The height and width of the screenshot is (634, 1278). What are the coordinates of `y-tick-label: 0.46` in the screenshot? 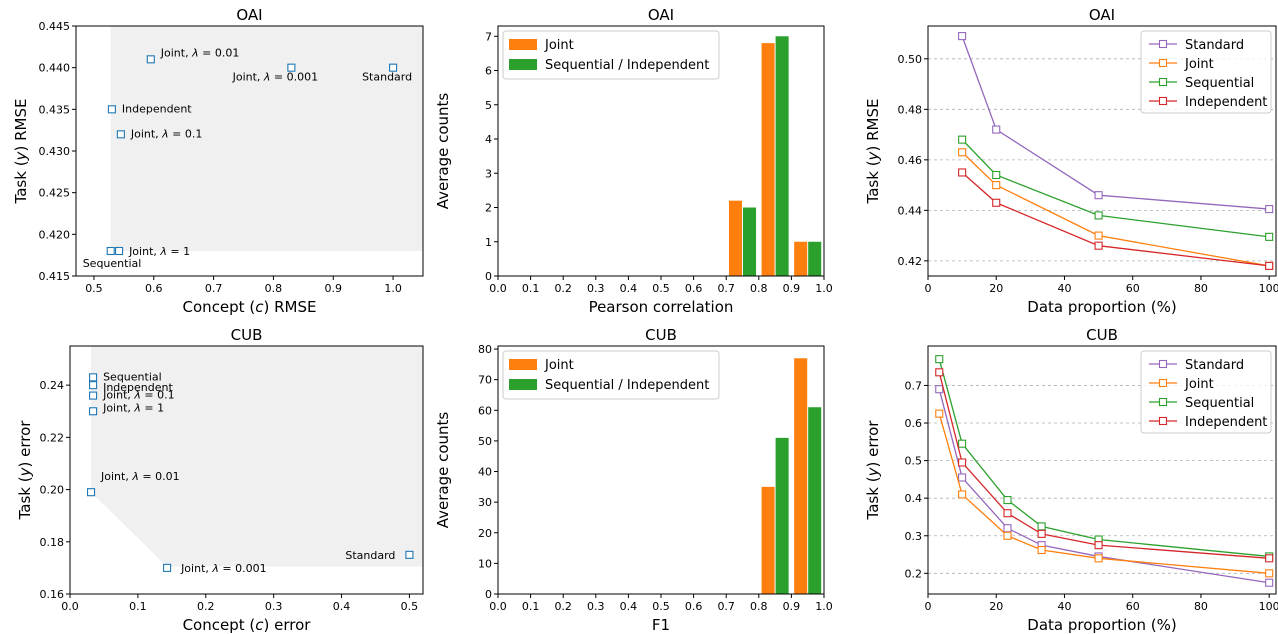 It's located at (910, 160).